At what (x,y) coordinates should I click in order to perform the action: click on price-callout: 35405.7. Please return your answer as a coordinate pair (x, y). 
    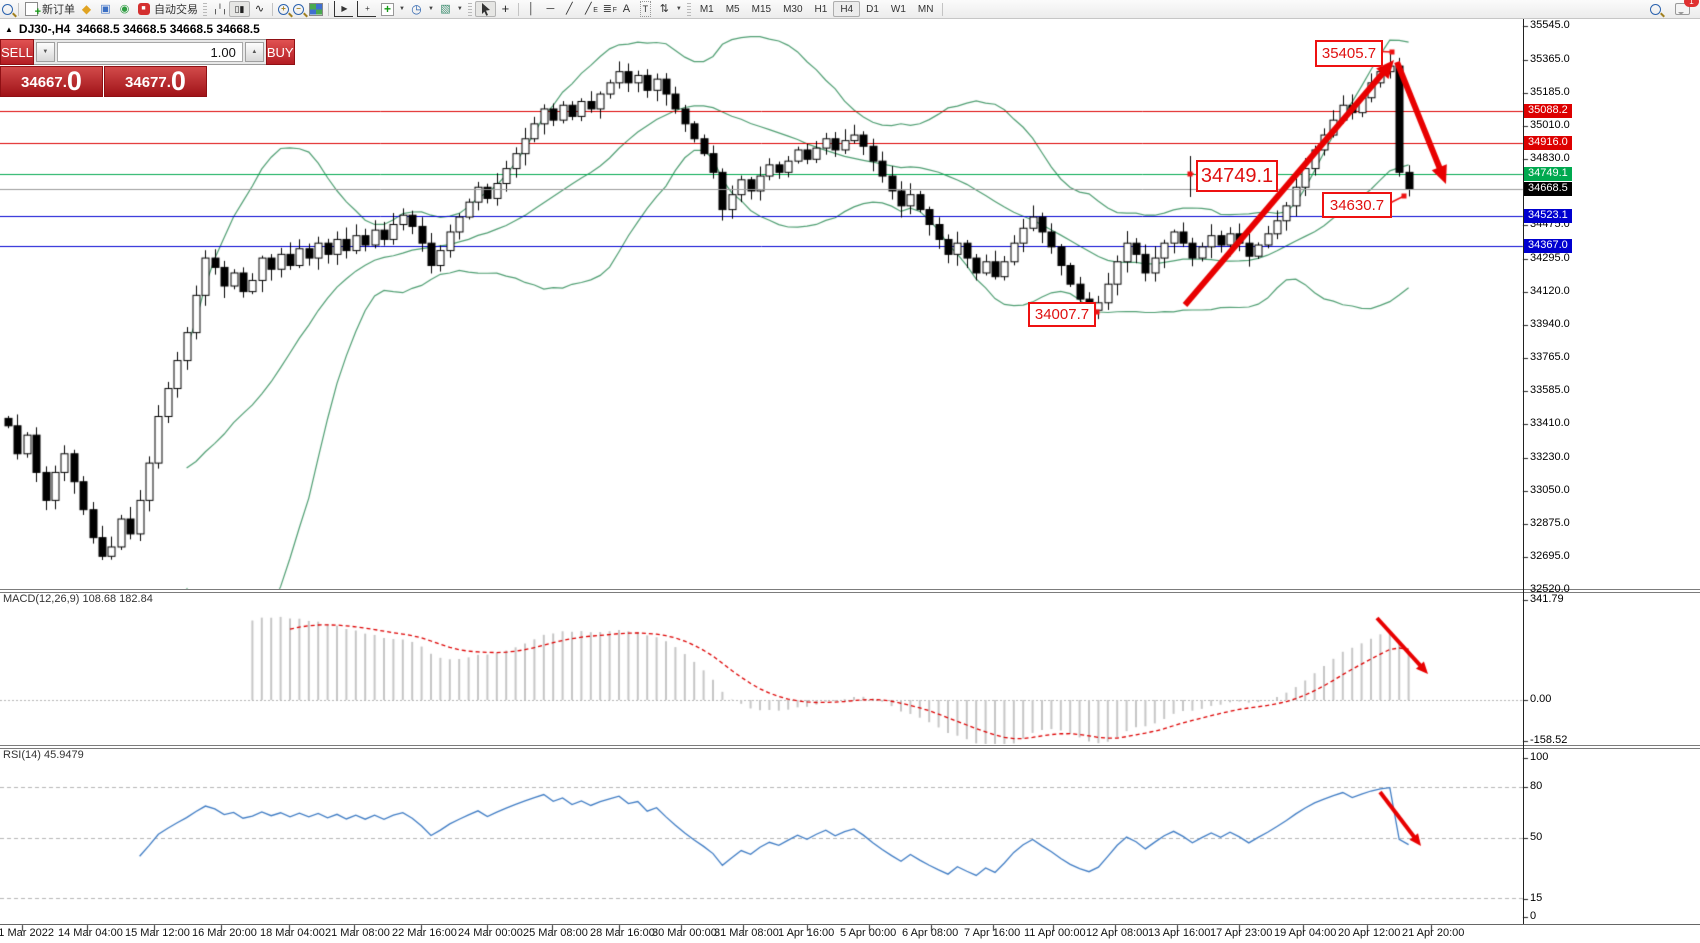
    Looking at the image, I should click on (1349, 53).